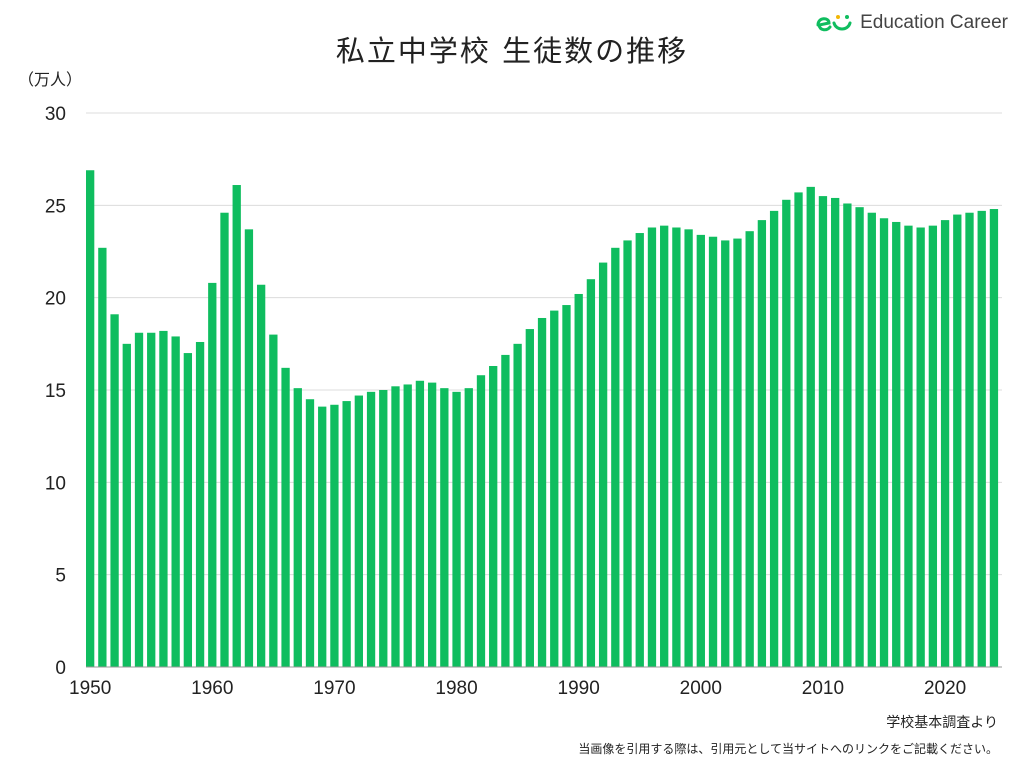  What do you see at coordinates (920, 447) in the screenshot?
I see `bar-2018` at bounding box center [920, 447].